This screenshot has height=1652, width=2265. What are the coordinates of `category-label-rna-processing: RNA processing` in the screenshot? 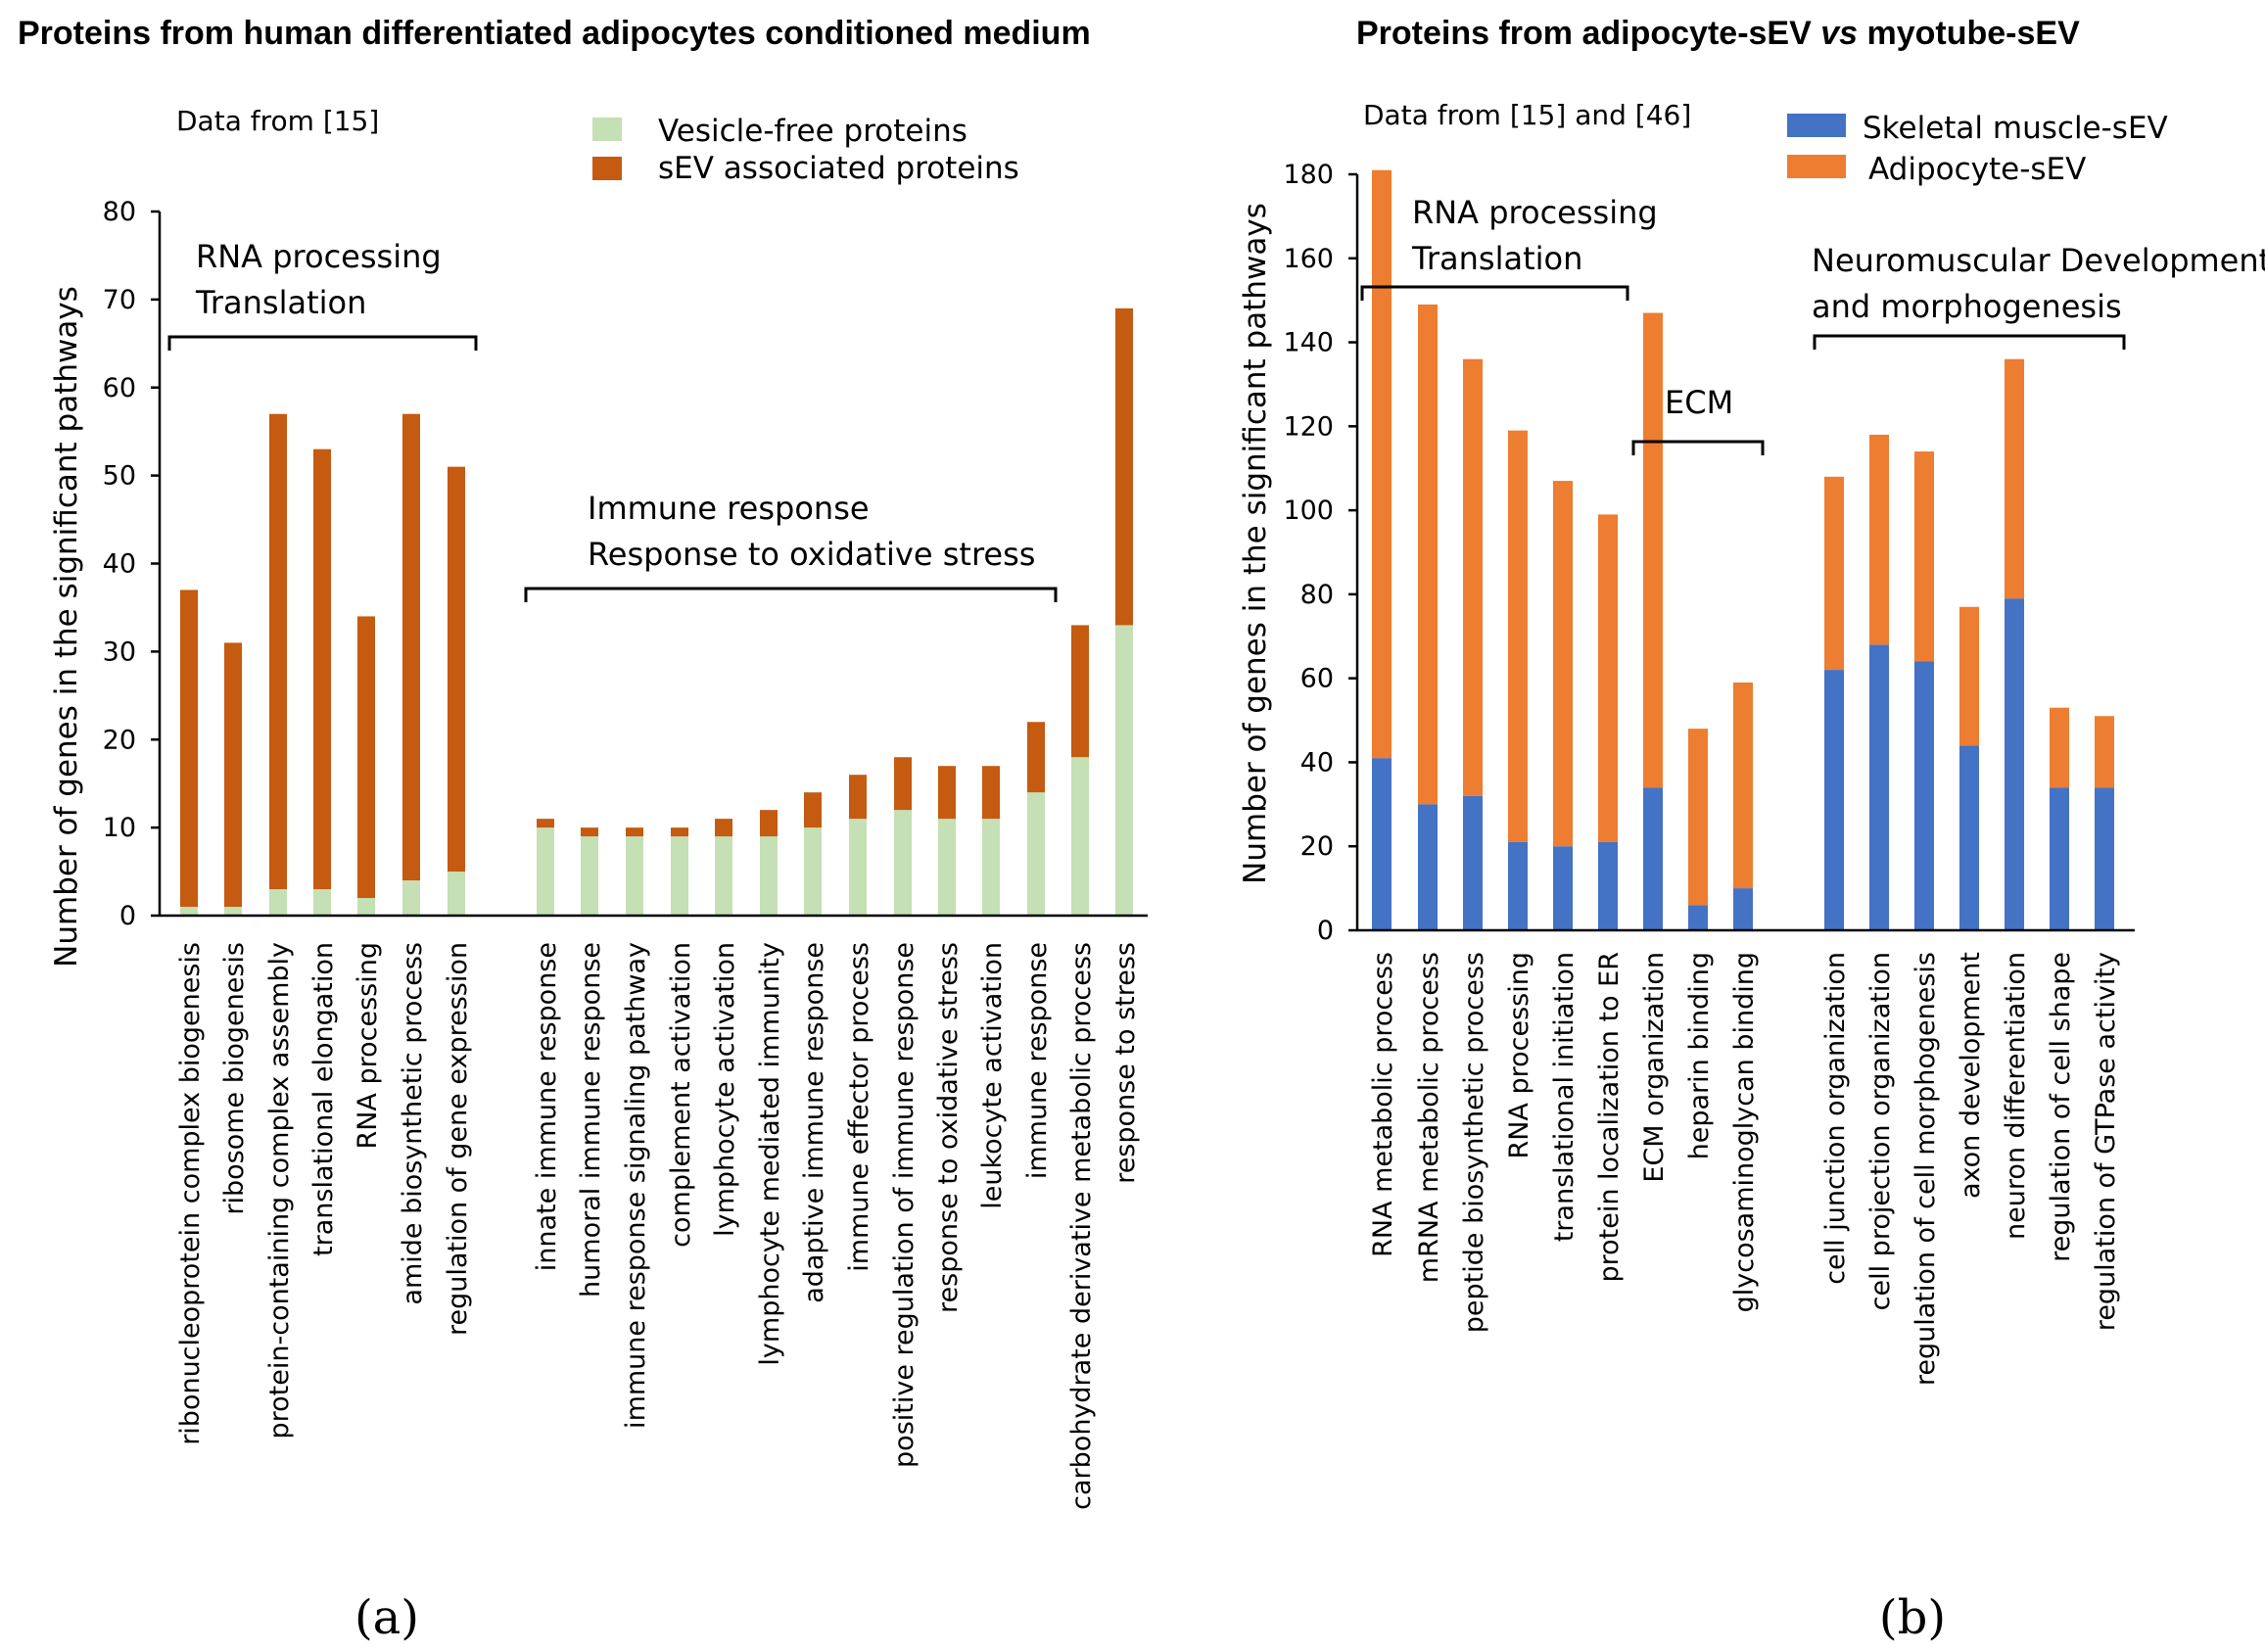 It's located at (1519, 1055).